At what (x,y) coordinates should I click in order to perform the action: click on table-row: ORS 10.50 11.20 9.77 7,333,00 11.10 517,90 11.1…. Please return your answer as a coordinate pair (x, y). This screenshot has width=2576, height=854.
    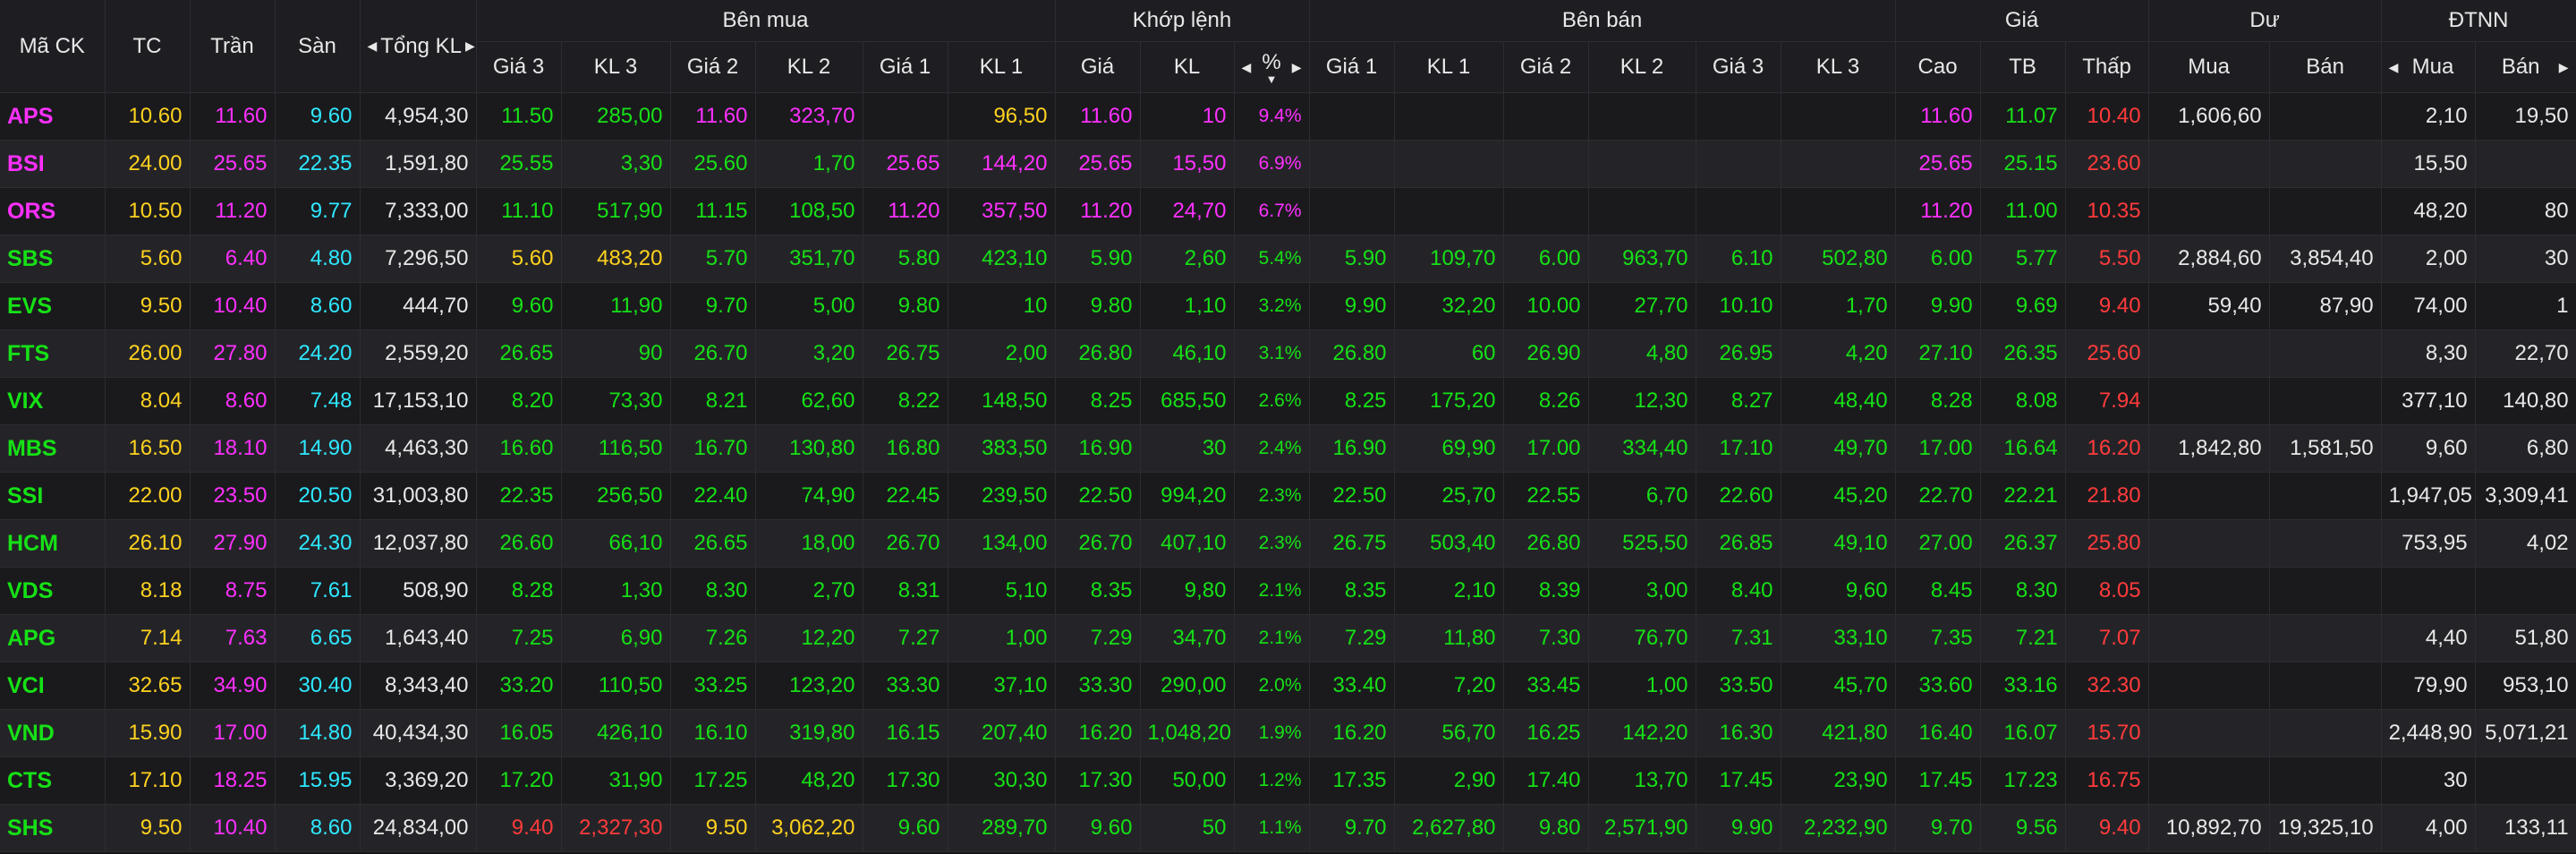
    Looking at the image, I should click on (1288, 211).